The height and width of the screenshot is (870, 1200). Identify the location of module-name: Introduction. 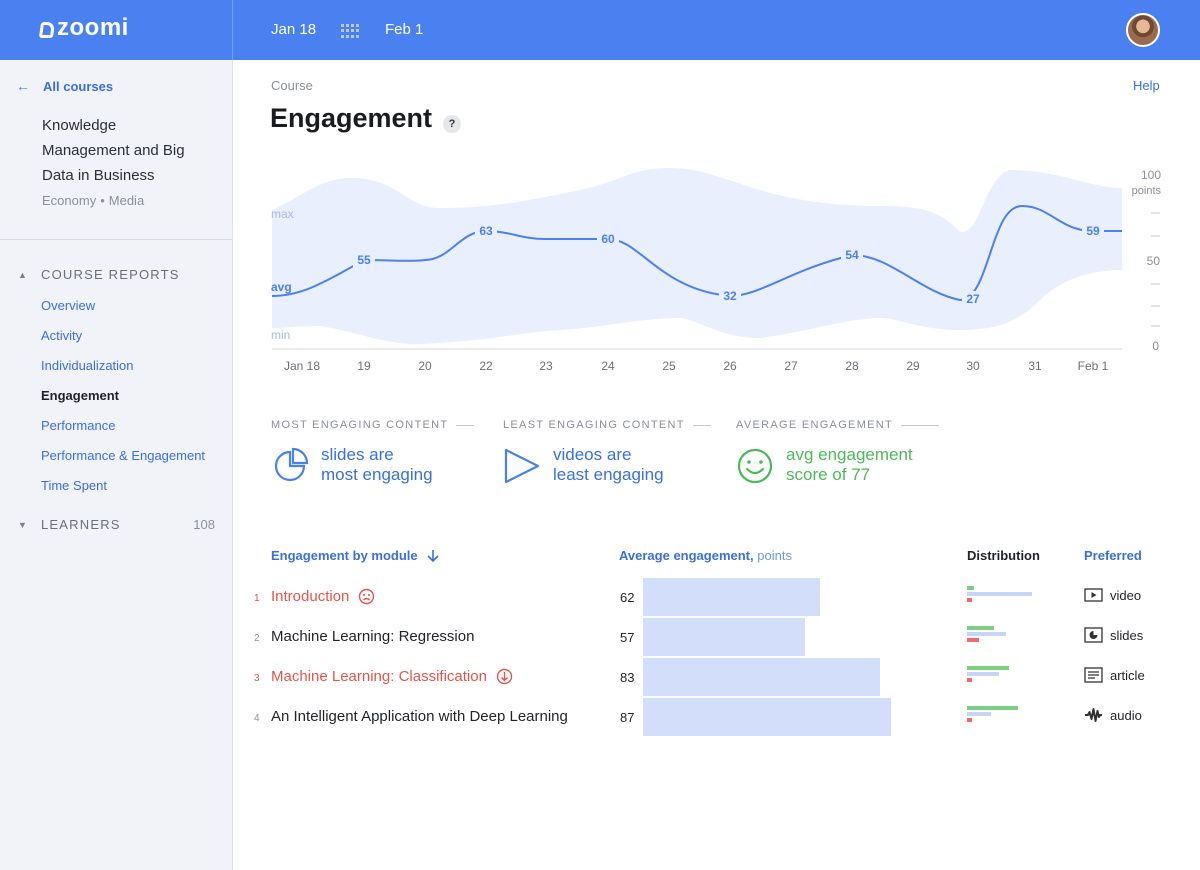
(323, 596).